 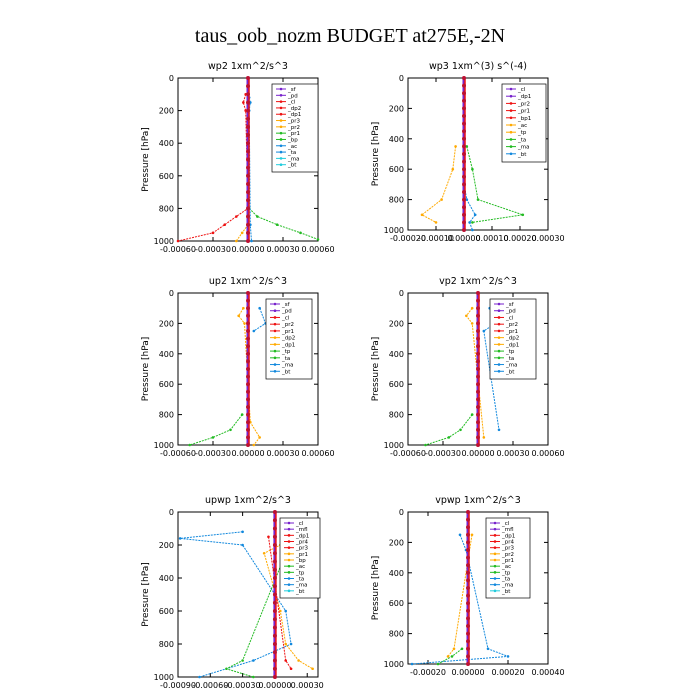 What do you see at coordinates (510, 372) in the screenshot?
I see `legend-entry: _bt` at bounding box center [510, 372].